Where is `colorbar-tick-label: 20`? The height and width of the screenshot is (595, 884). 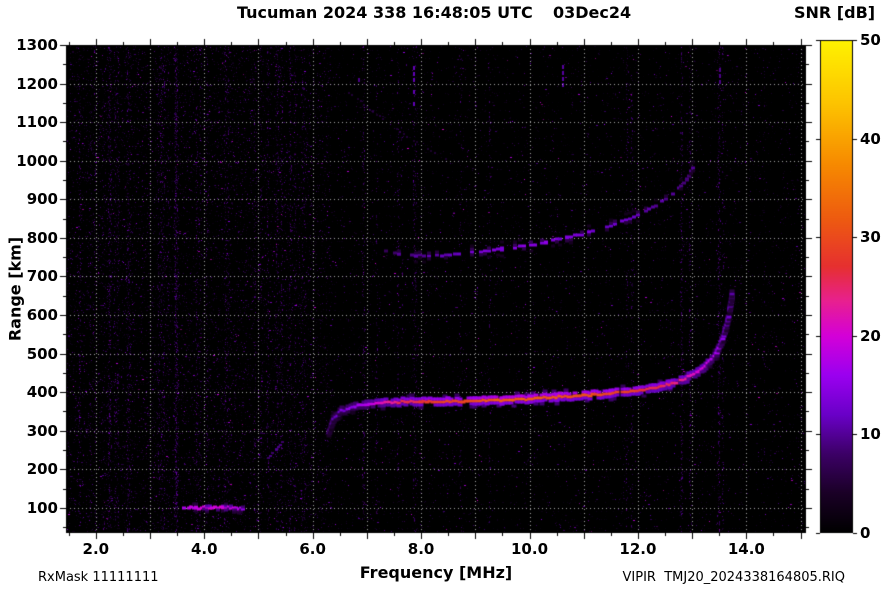
colorbar-tick-label: 20 is located at coordinates (870, 335).